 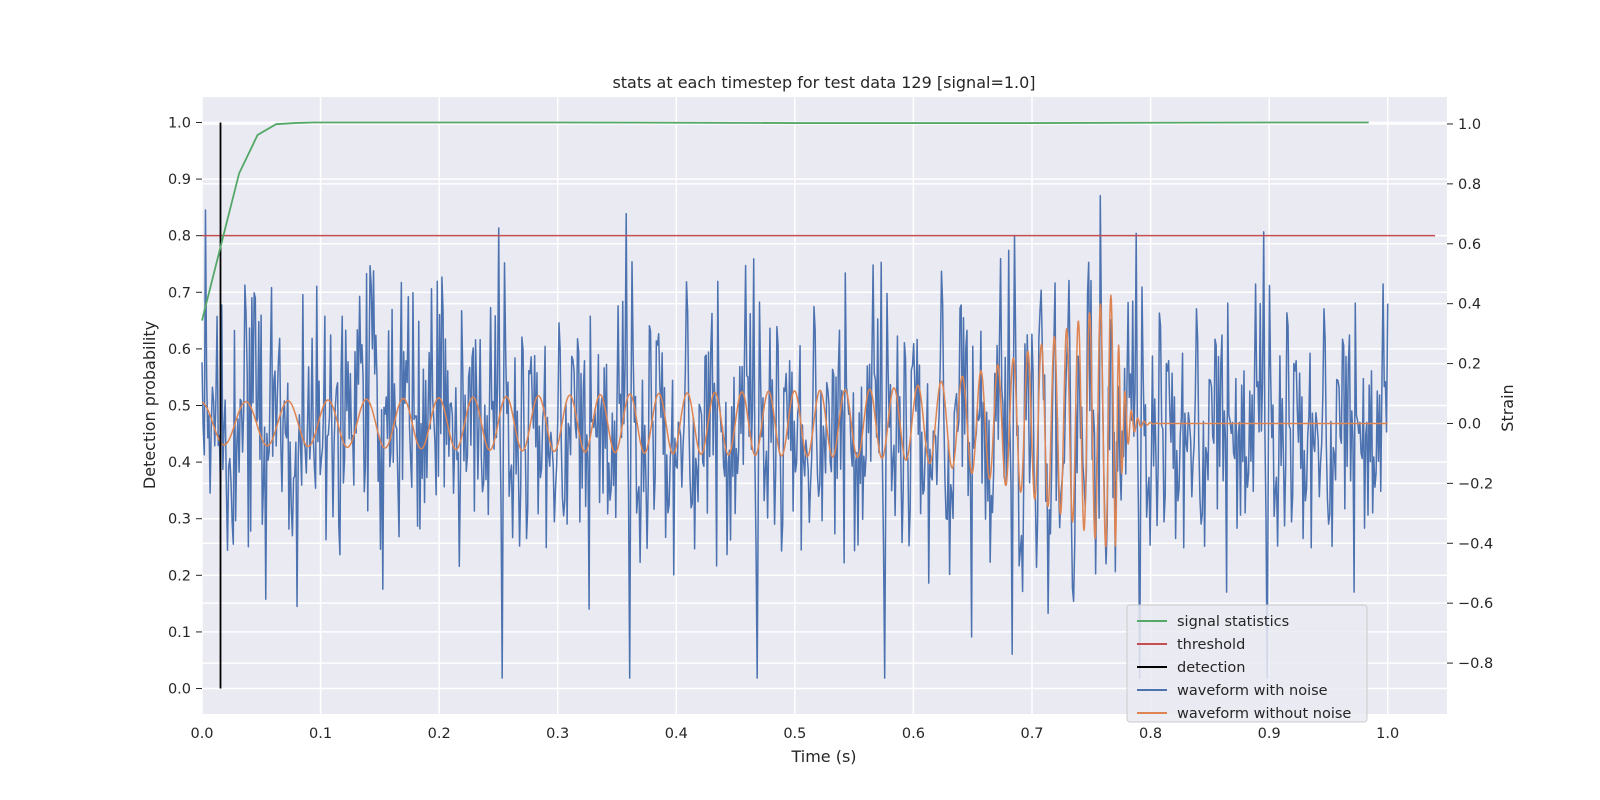 I want to click on x-tick-label: 0.6, so click(x=913, y=734).